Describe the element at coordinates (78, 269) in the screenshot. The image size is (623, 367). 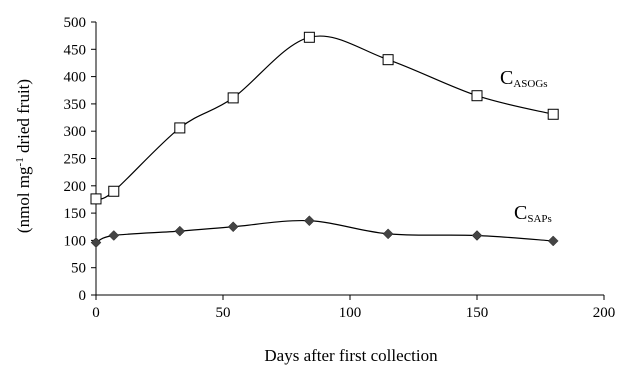
I see `y-tick-label: 50` at that location.